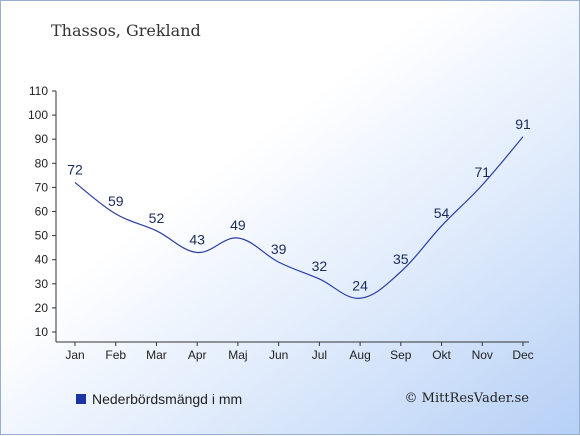 This screenshot has height=436, width=580. I want to click on x-tick-label: Maj, so click(237, 355).